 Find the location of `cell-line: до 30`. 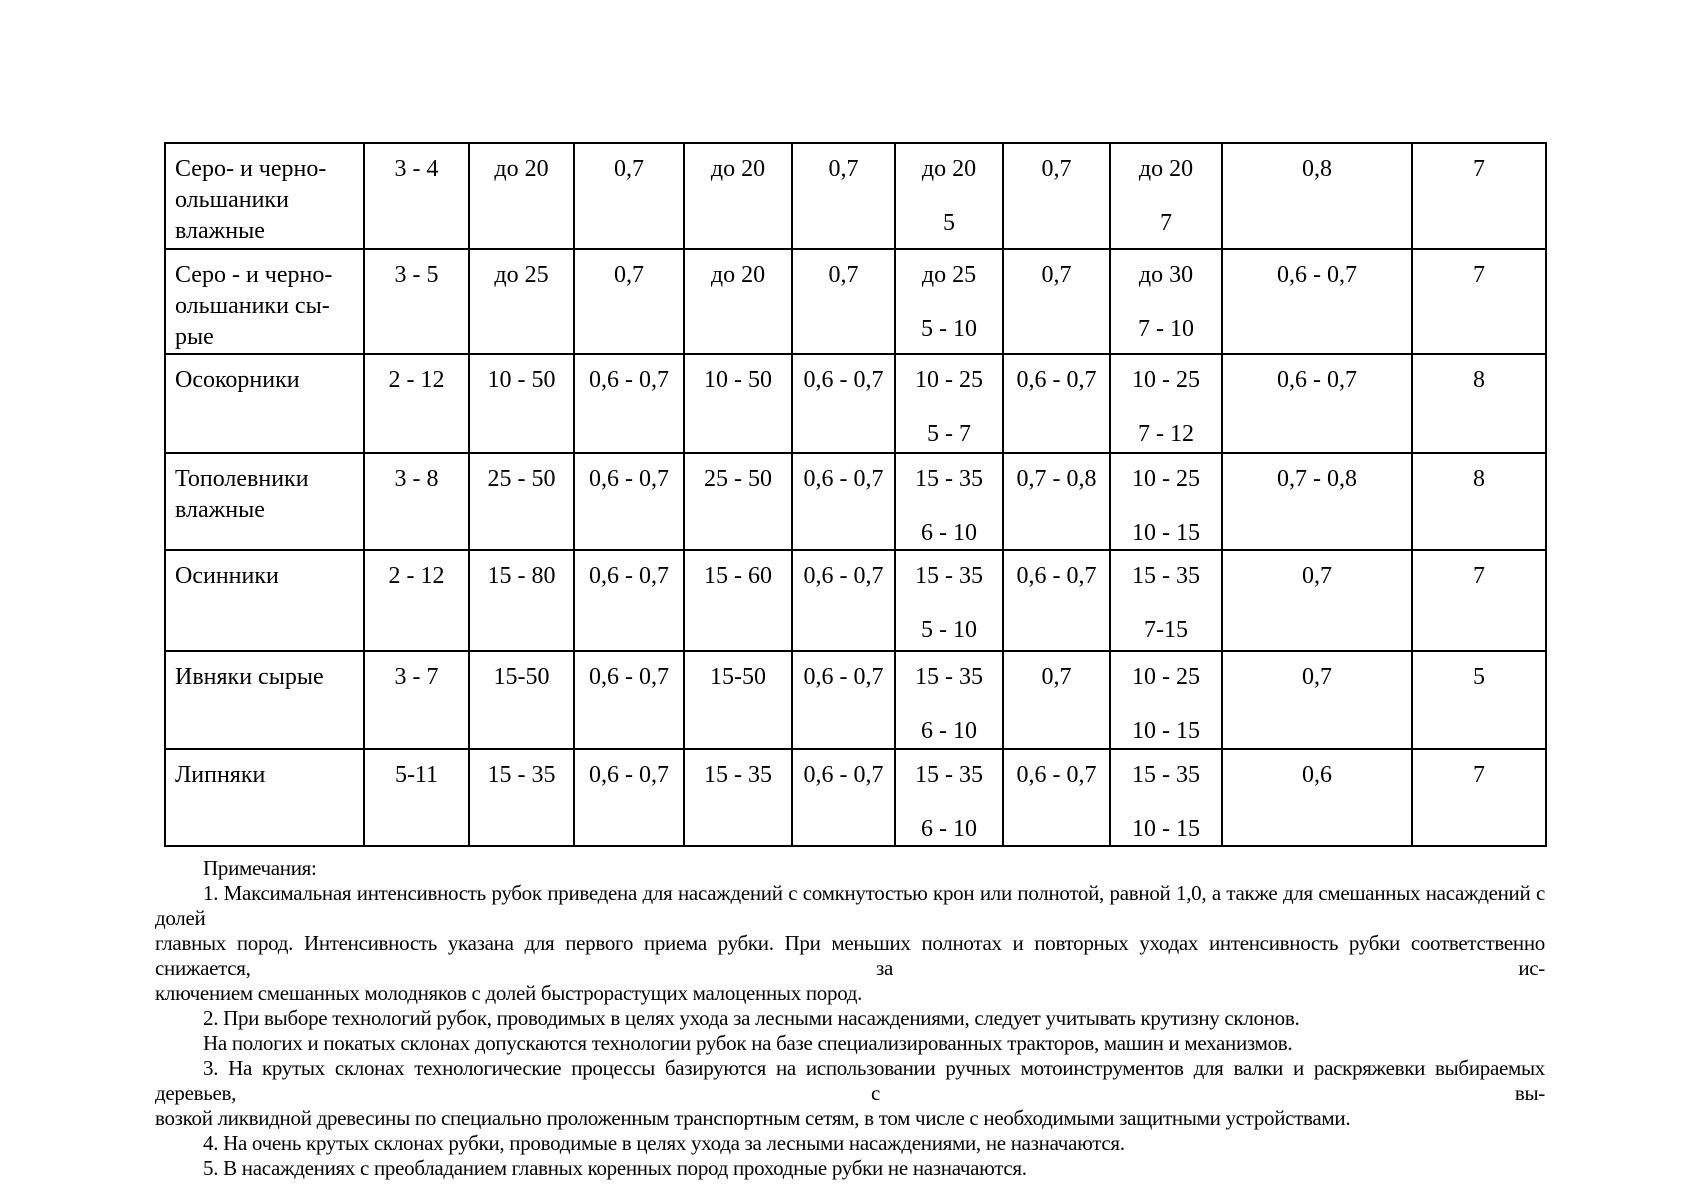

cell-line: до 30 is located at coordinates (1166, 275).